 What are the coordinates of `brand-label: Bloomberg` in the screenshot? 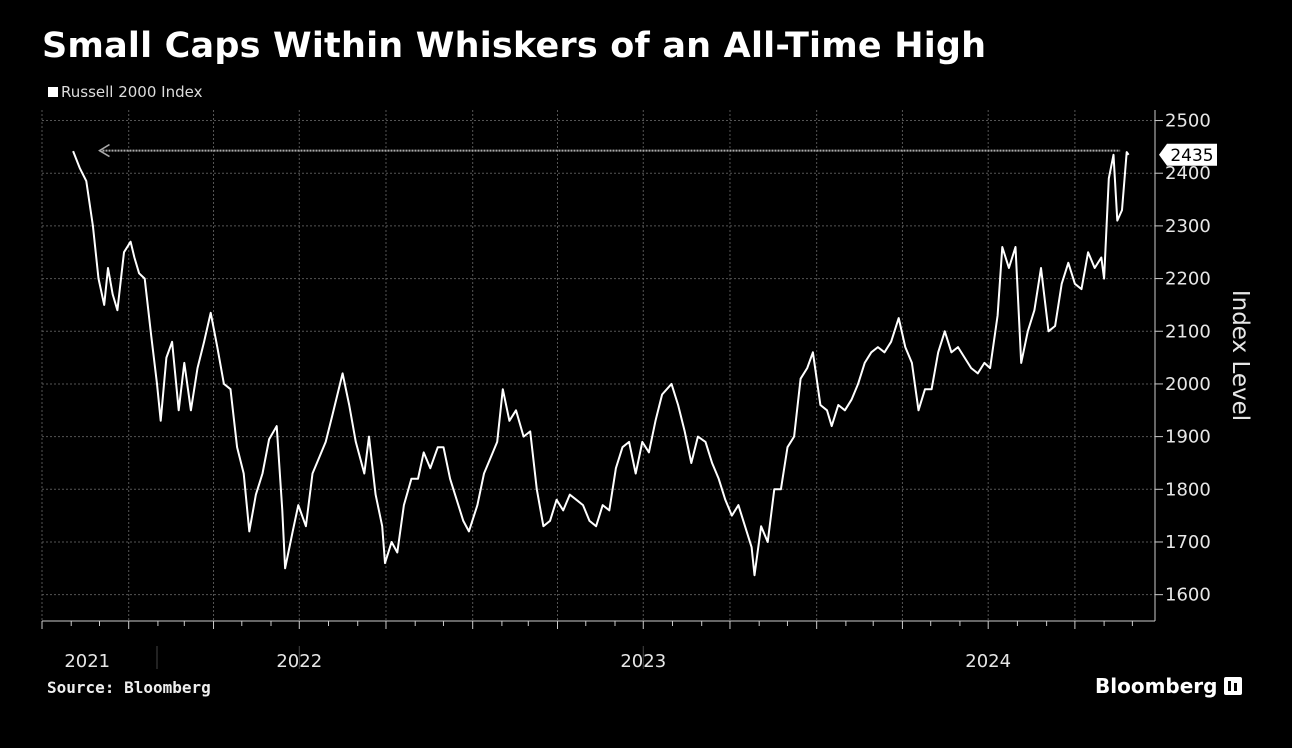 It's located at (1156, 686).